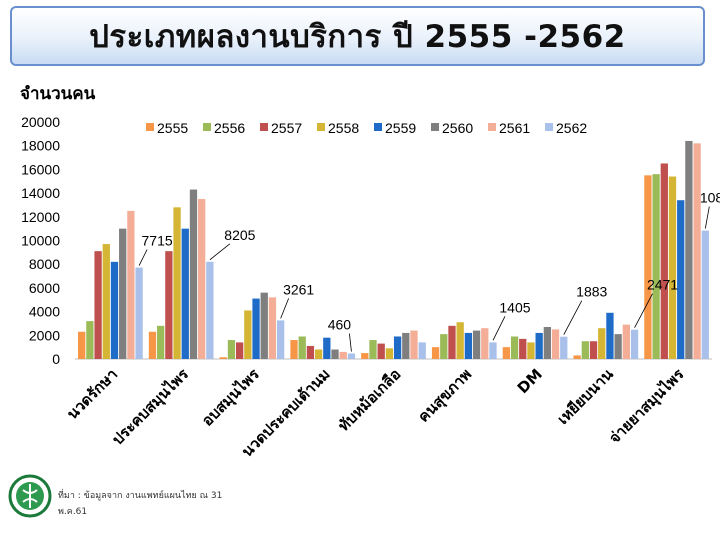  I want to click on y-tick-label: 0, so click(56, 359).